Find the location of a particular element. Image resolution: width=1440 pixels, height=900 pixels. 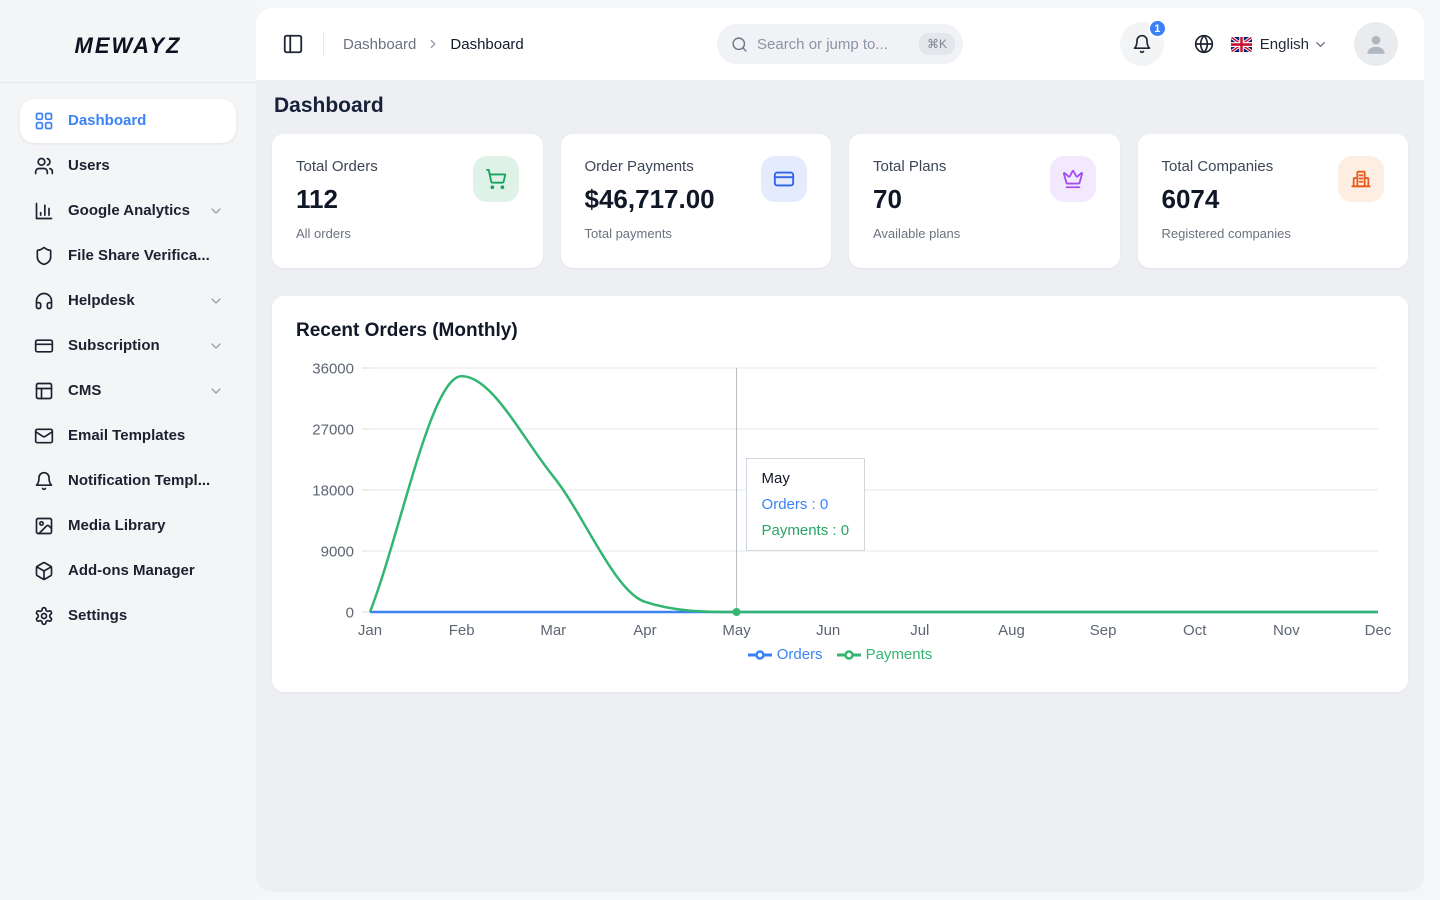

panel-left-icon is located at coordinates (293, 44).